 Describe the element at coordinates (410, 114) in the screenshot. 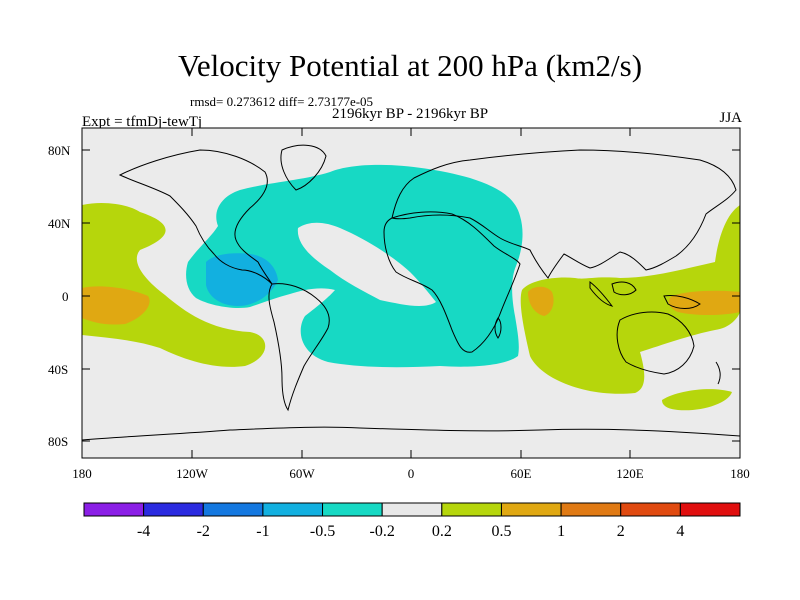

I see `period-subtitle: 2196kyr BP - 2196kyr BP` at that location.